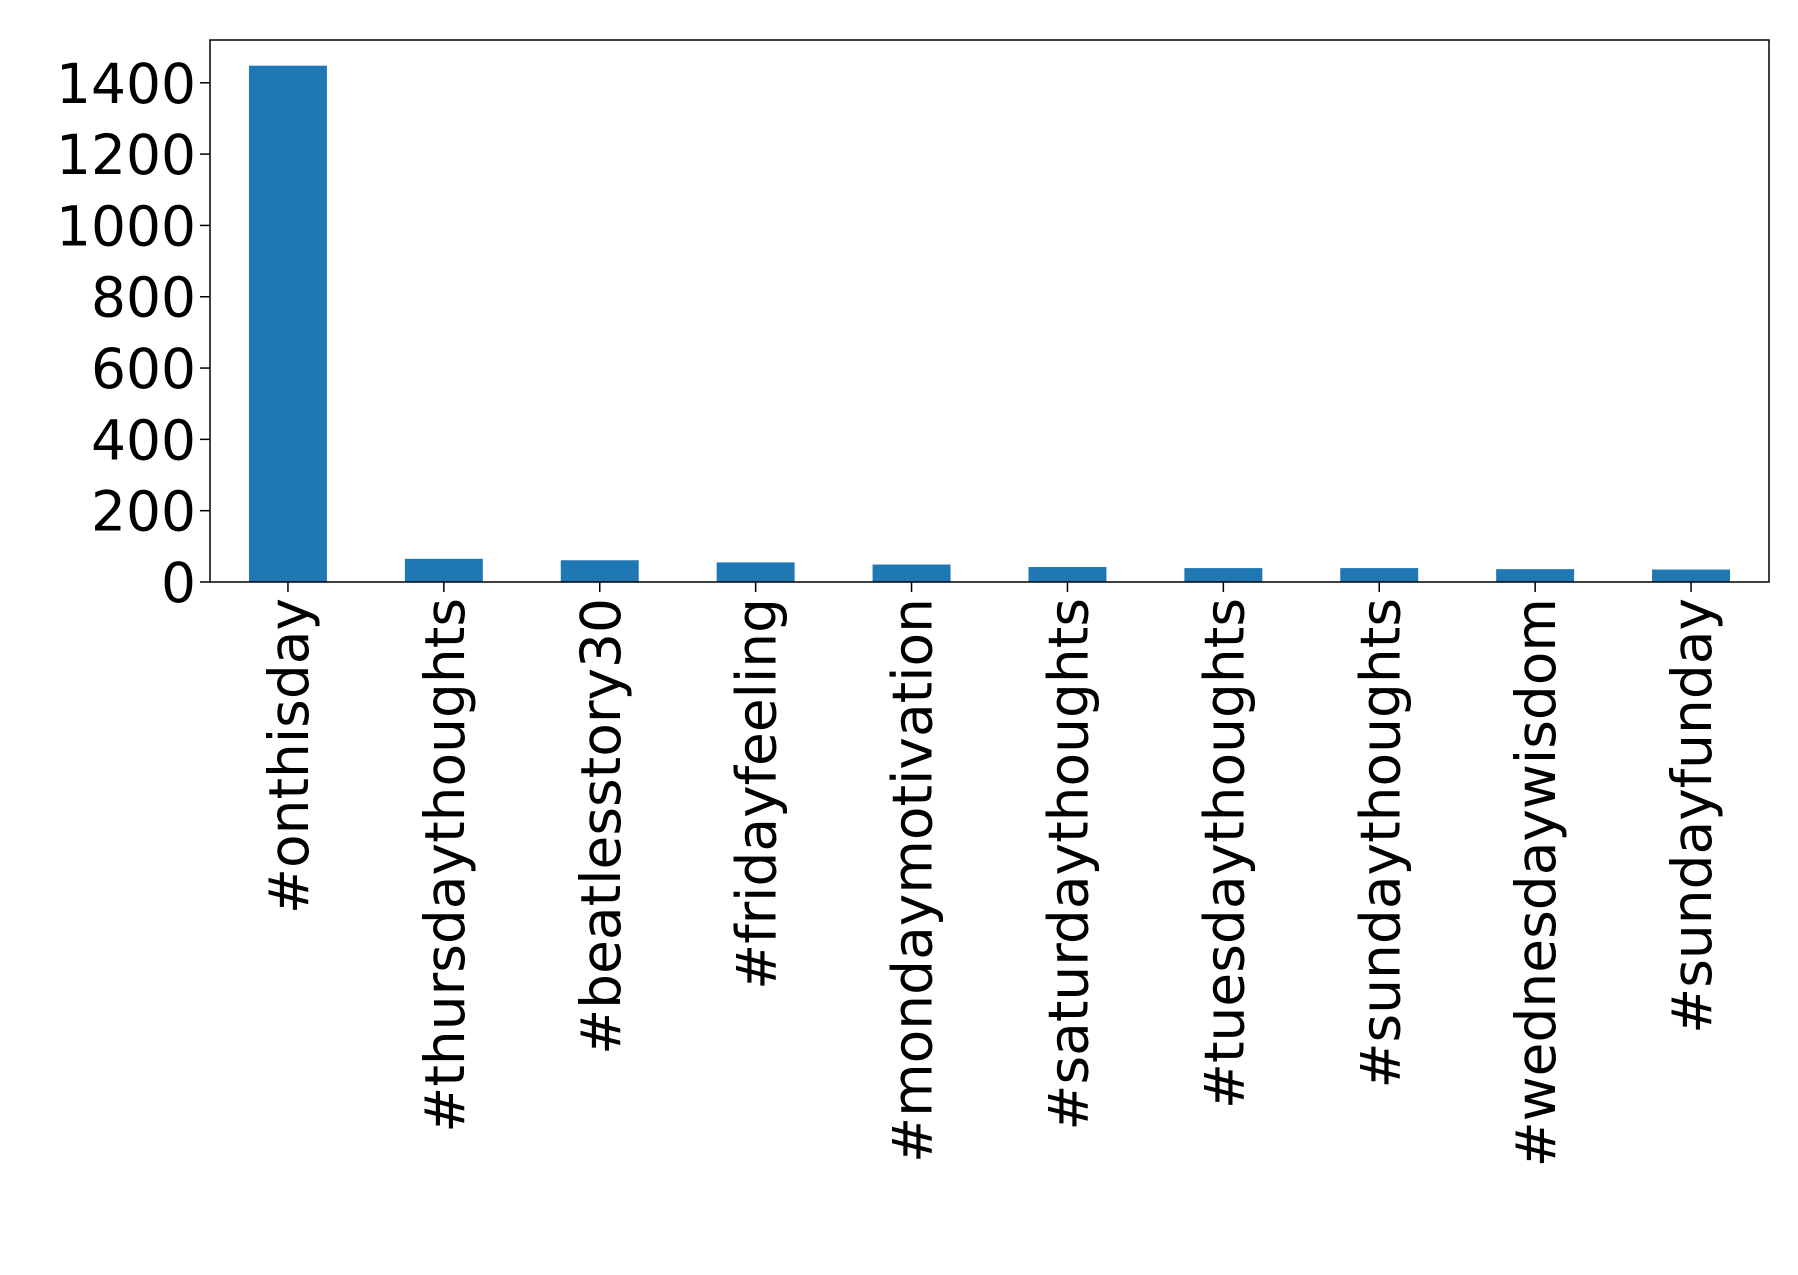 The image size is (1798, 1275). I want to click on x-tick-label: #mondaymotivation, so click(913, 880).